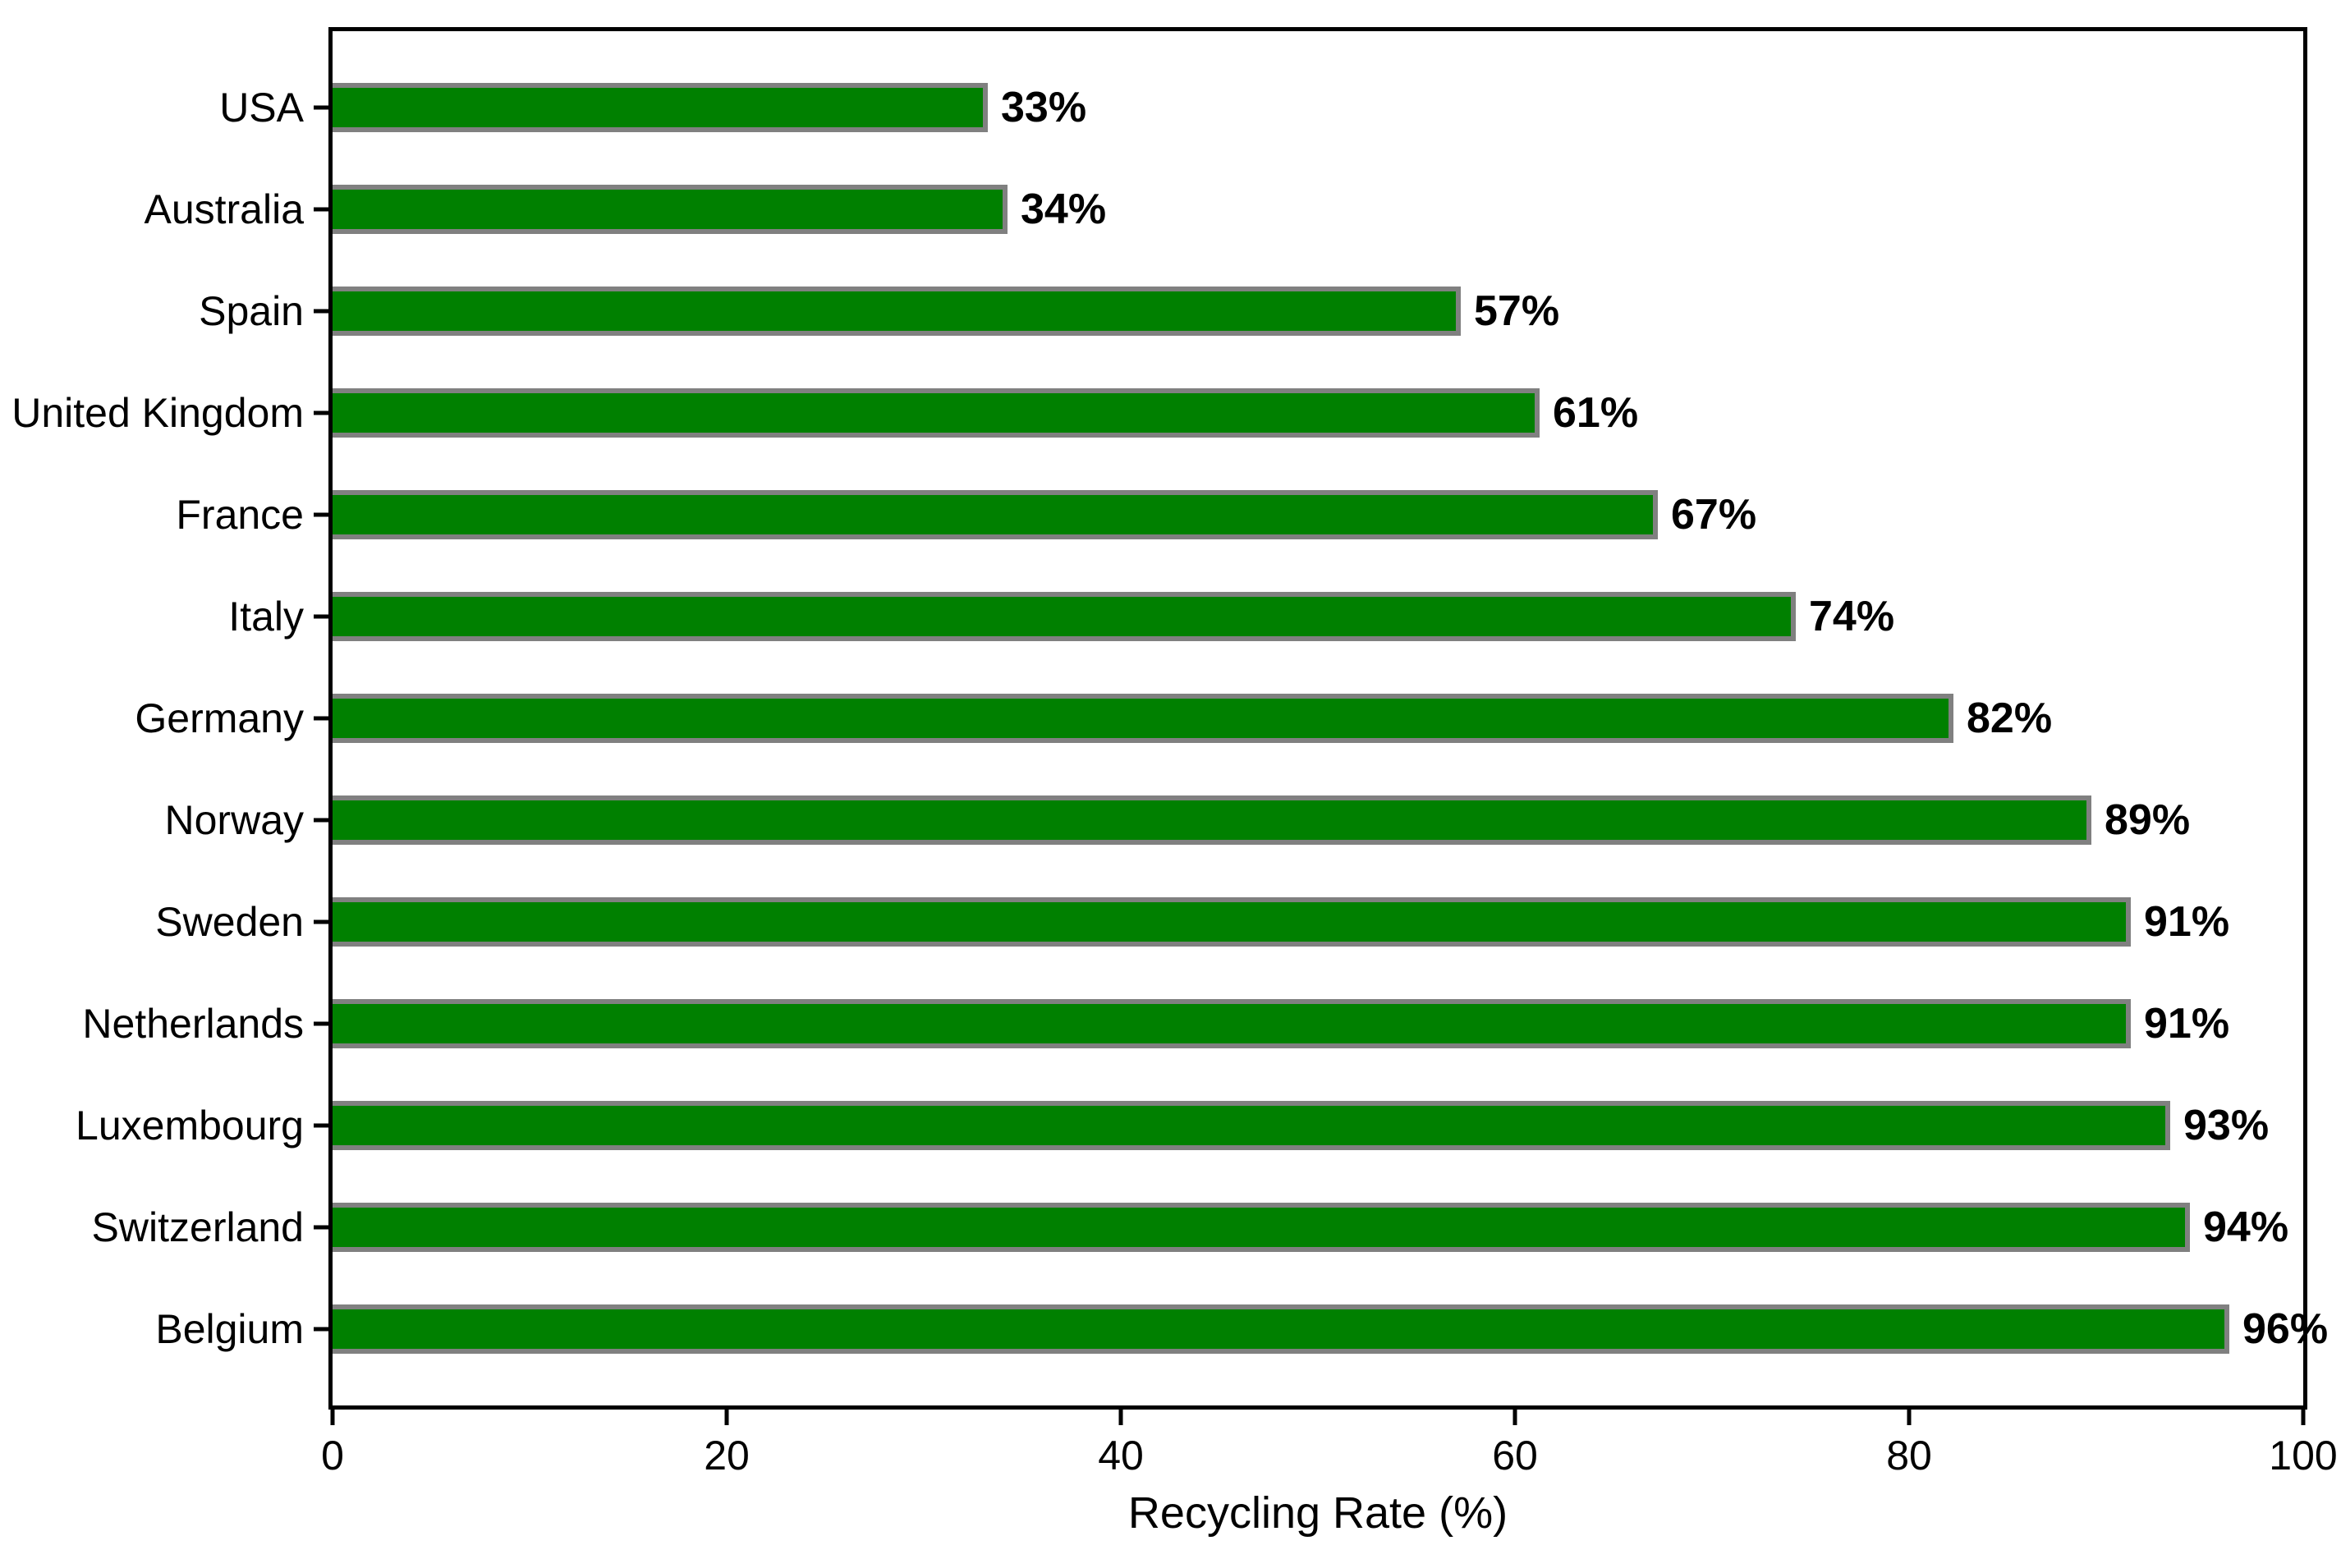 Image resolution: width=2341 pixels, height=1568 pixels. What do you see at coordinates (1261, 1227) in the screenshot?
I see `bar-switzerland` at bounding box center [1261, 1227].